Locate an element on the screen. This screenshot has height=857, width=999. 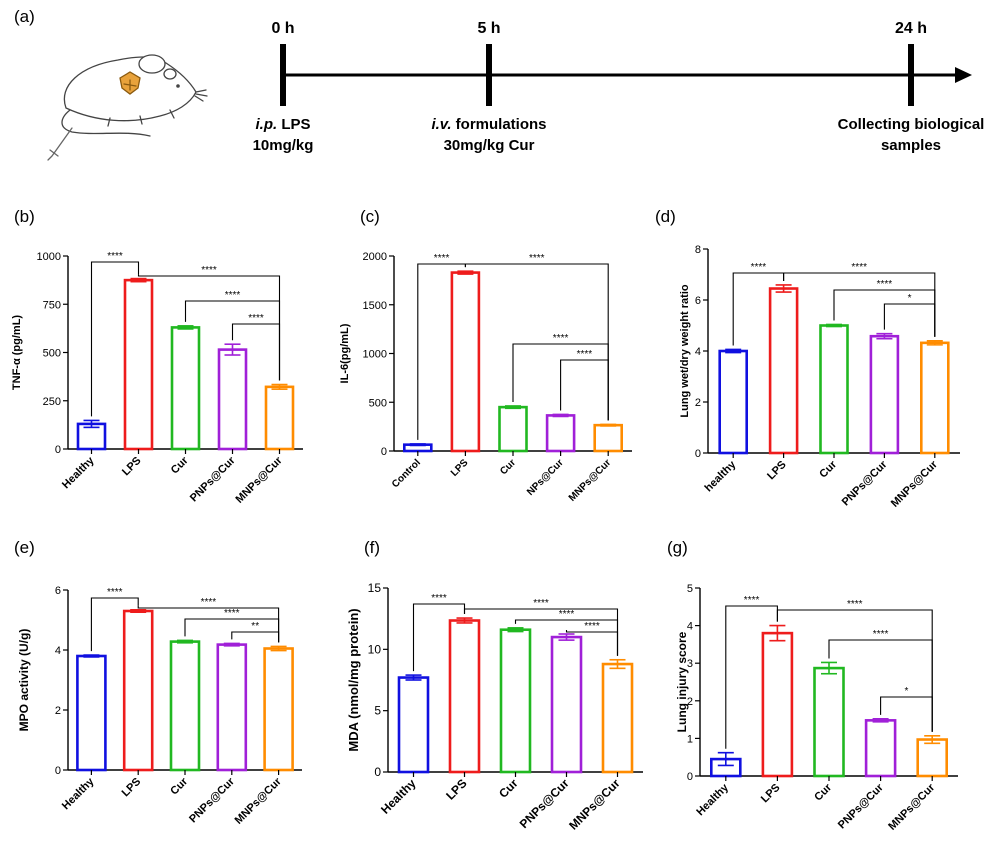
timeline-event-italic: i.p. is located at coordinates (266, 124).